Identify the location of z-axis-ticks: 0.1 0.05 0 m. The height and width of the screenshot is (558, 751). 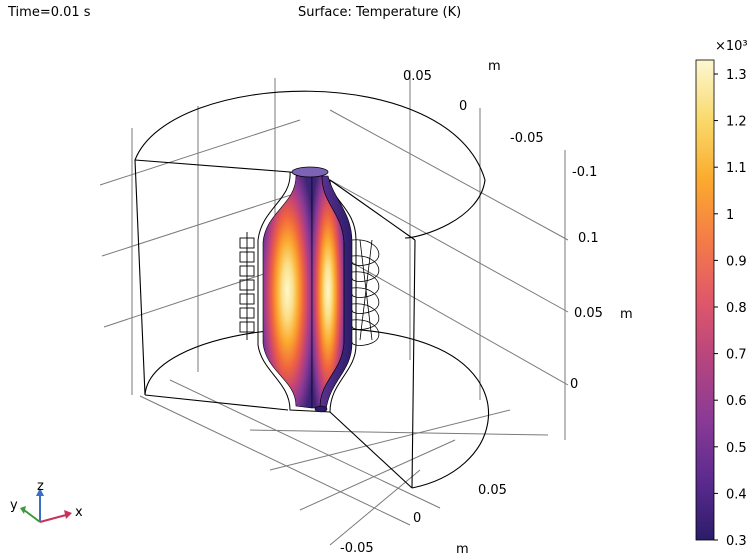
(601, 311).